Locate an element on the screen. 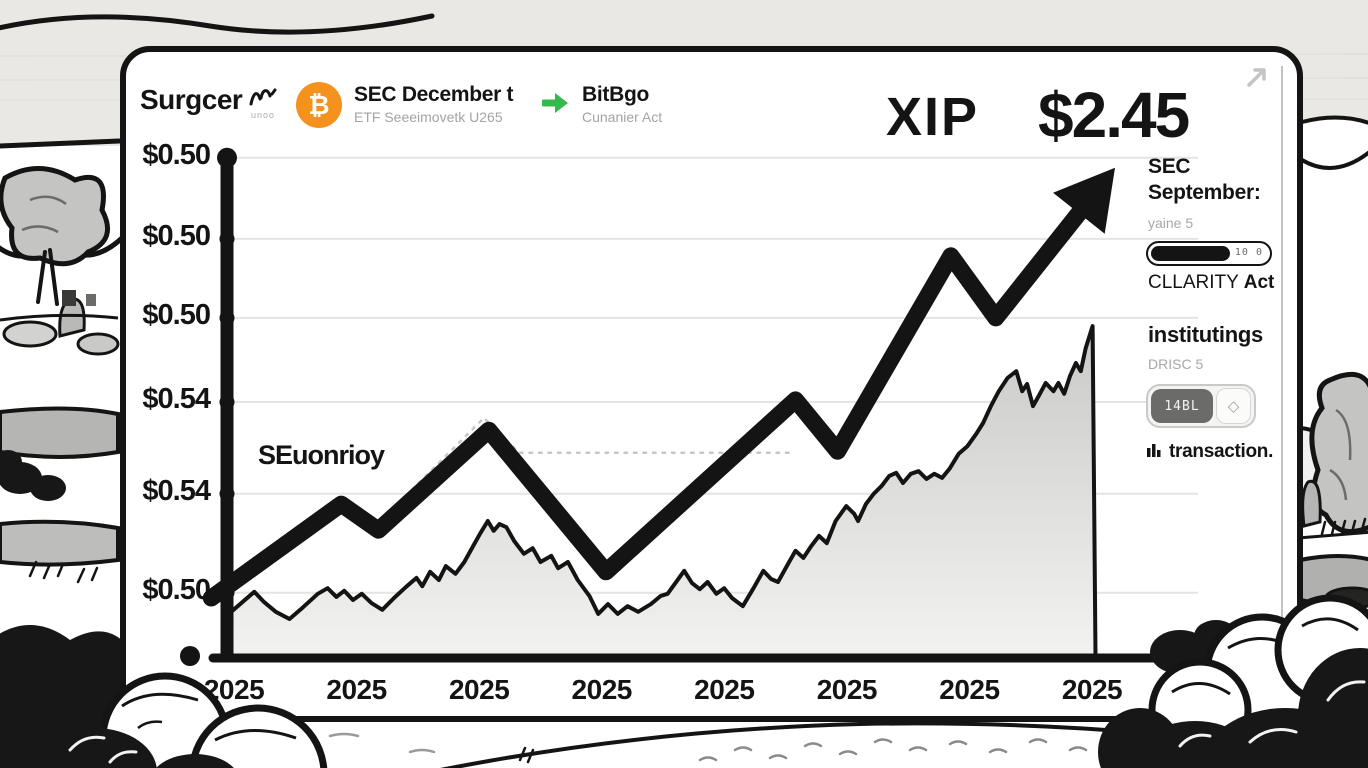 Image resolution: width=1368 pixels, height=768 pixels. sidebar-subheading-regulation: yaine 5 is located at coordinates (1171, 223).